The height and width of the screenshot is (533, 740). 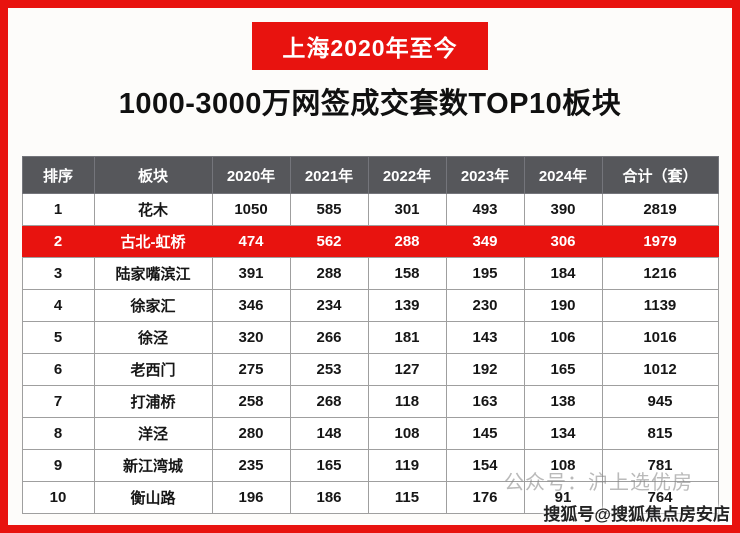 I want to click on value-cell: 176, so click(x=485, y=497).